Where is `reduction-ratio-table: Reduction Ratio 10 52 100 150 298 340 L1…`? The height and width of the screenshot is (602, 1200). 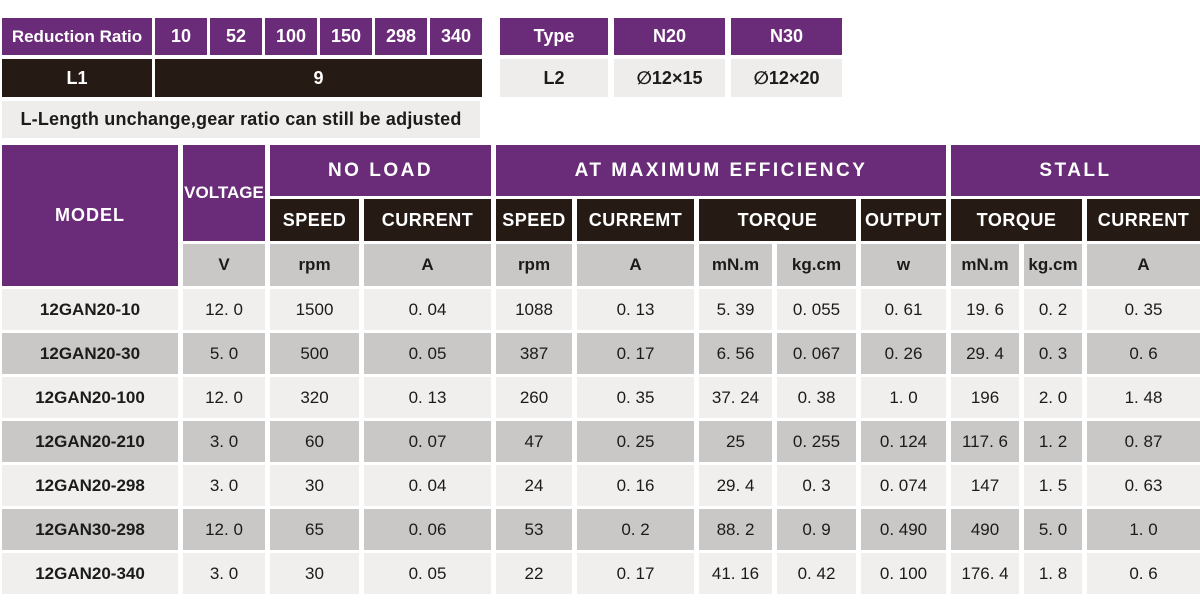
reduction-ratio-table: Reduction Ratio 10 52 100 150 298 340 L1… is located at coordinates (242, 57).